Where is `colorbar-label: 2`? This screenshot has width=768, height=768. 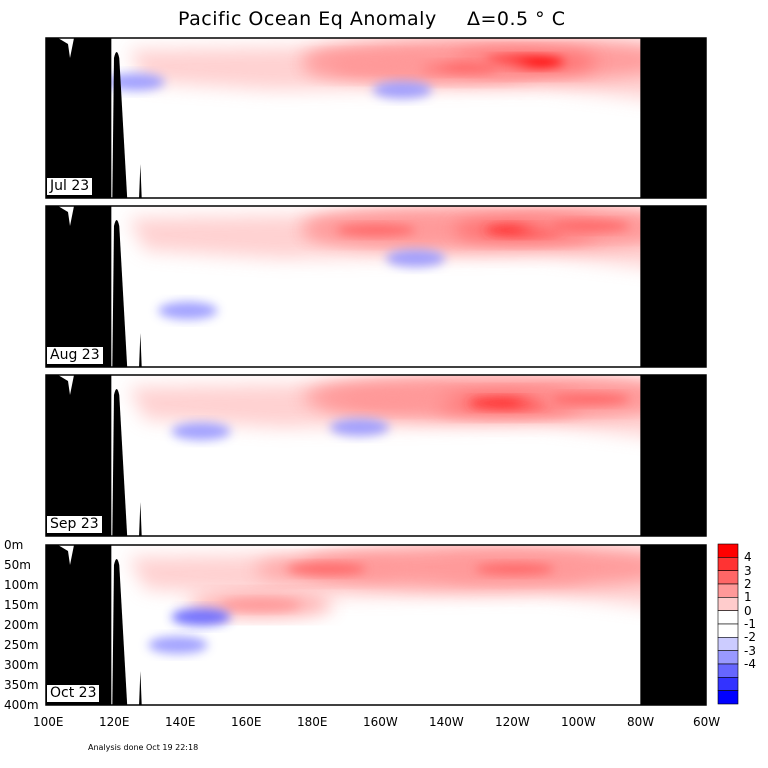
colorbar-label: 2 is located at coordinates (748, 584).